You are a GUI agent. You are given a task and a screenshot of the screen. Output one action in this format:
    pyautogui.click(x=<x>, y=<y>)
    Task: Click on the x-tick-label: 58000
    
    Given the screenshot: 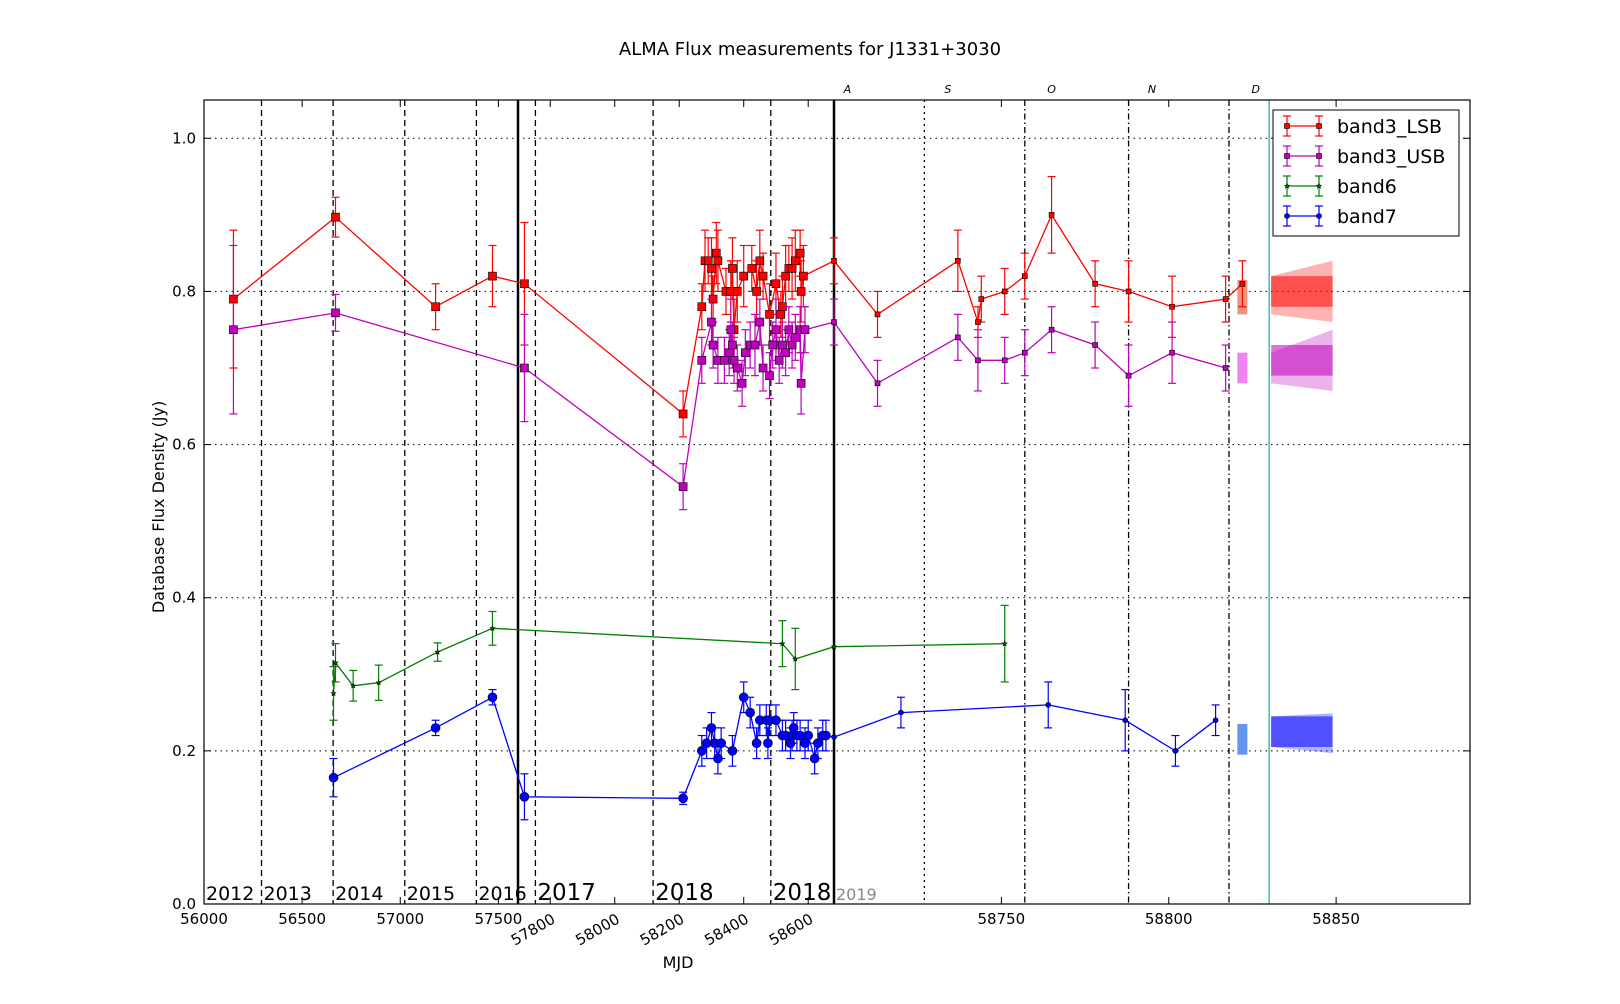 What is the action you would take?
    pyautogui.click(x=597, y=929)
    